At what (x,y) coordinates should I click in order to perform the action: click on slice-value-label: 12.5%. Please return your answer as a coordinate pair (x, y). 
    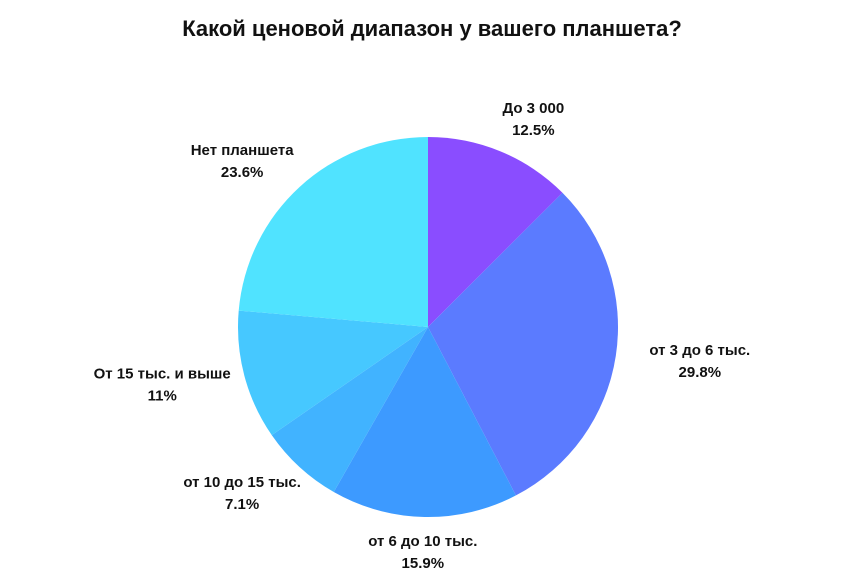
    Looking at the image, I should click on (533, 130).